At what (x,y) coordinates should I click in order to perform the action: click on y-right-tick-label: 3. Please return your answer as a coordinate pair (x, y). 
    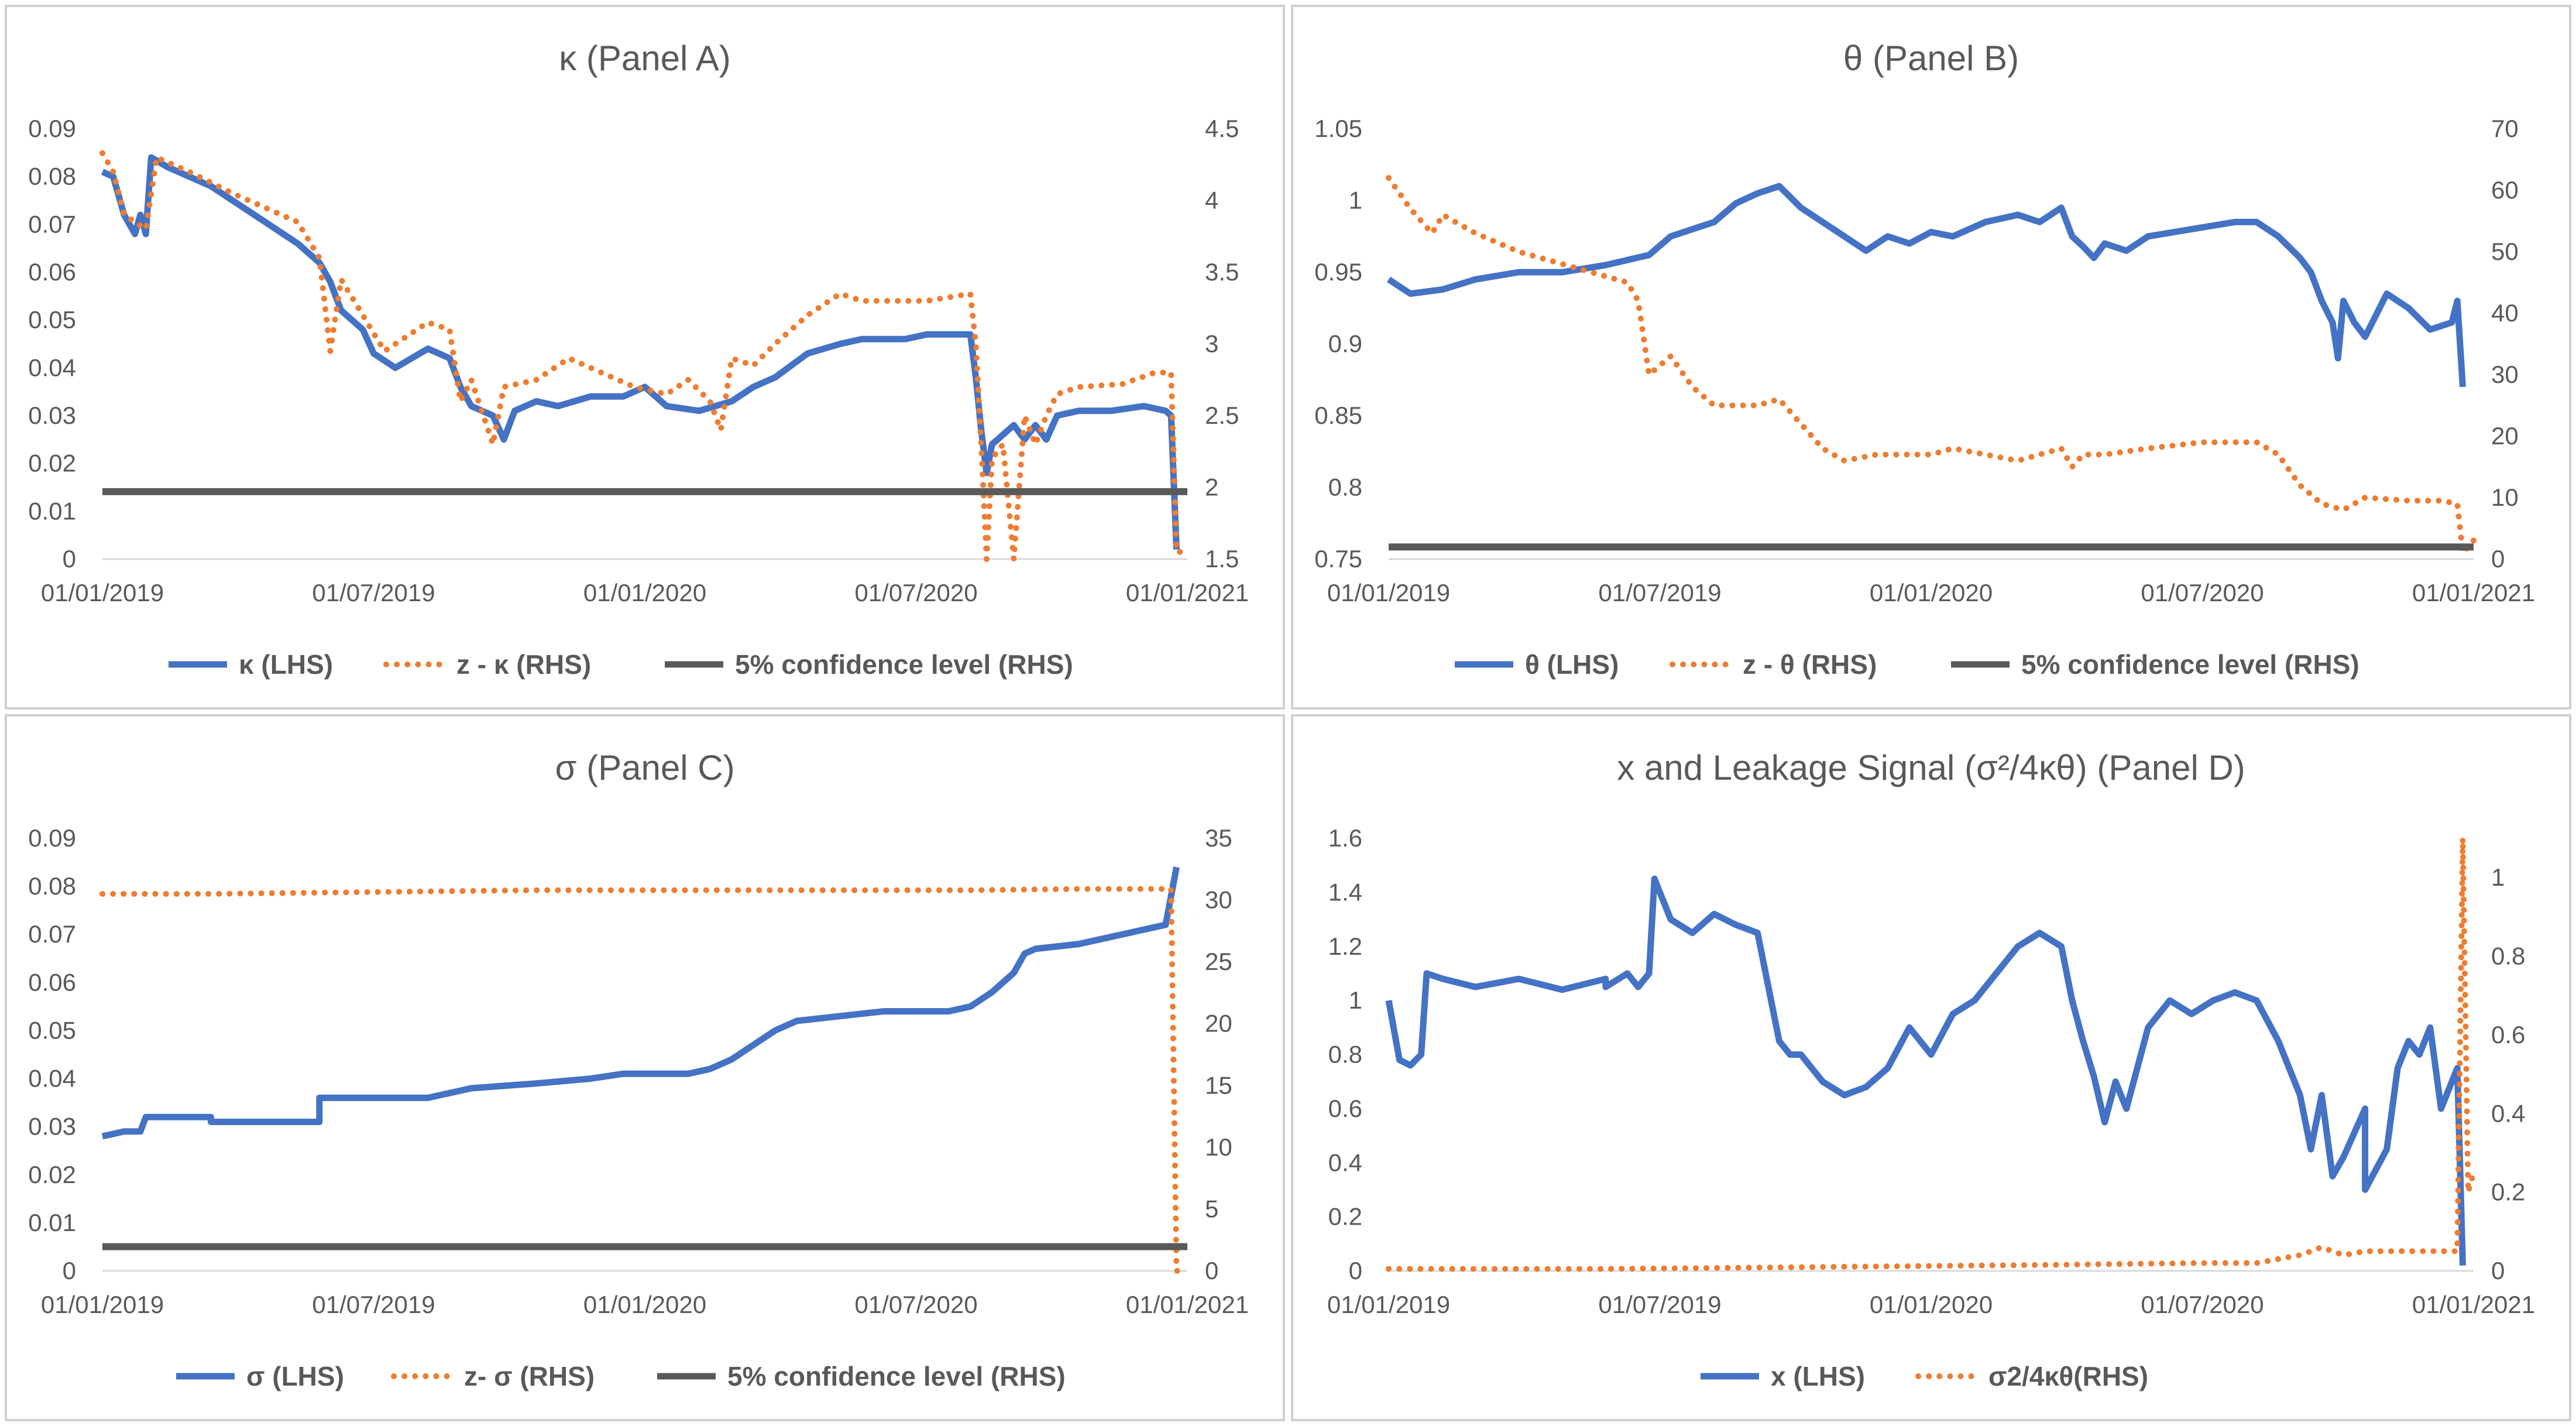
    Looking at the image, I should click on (1211, 344).